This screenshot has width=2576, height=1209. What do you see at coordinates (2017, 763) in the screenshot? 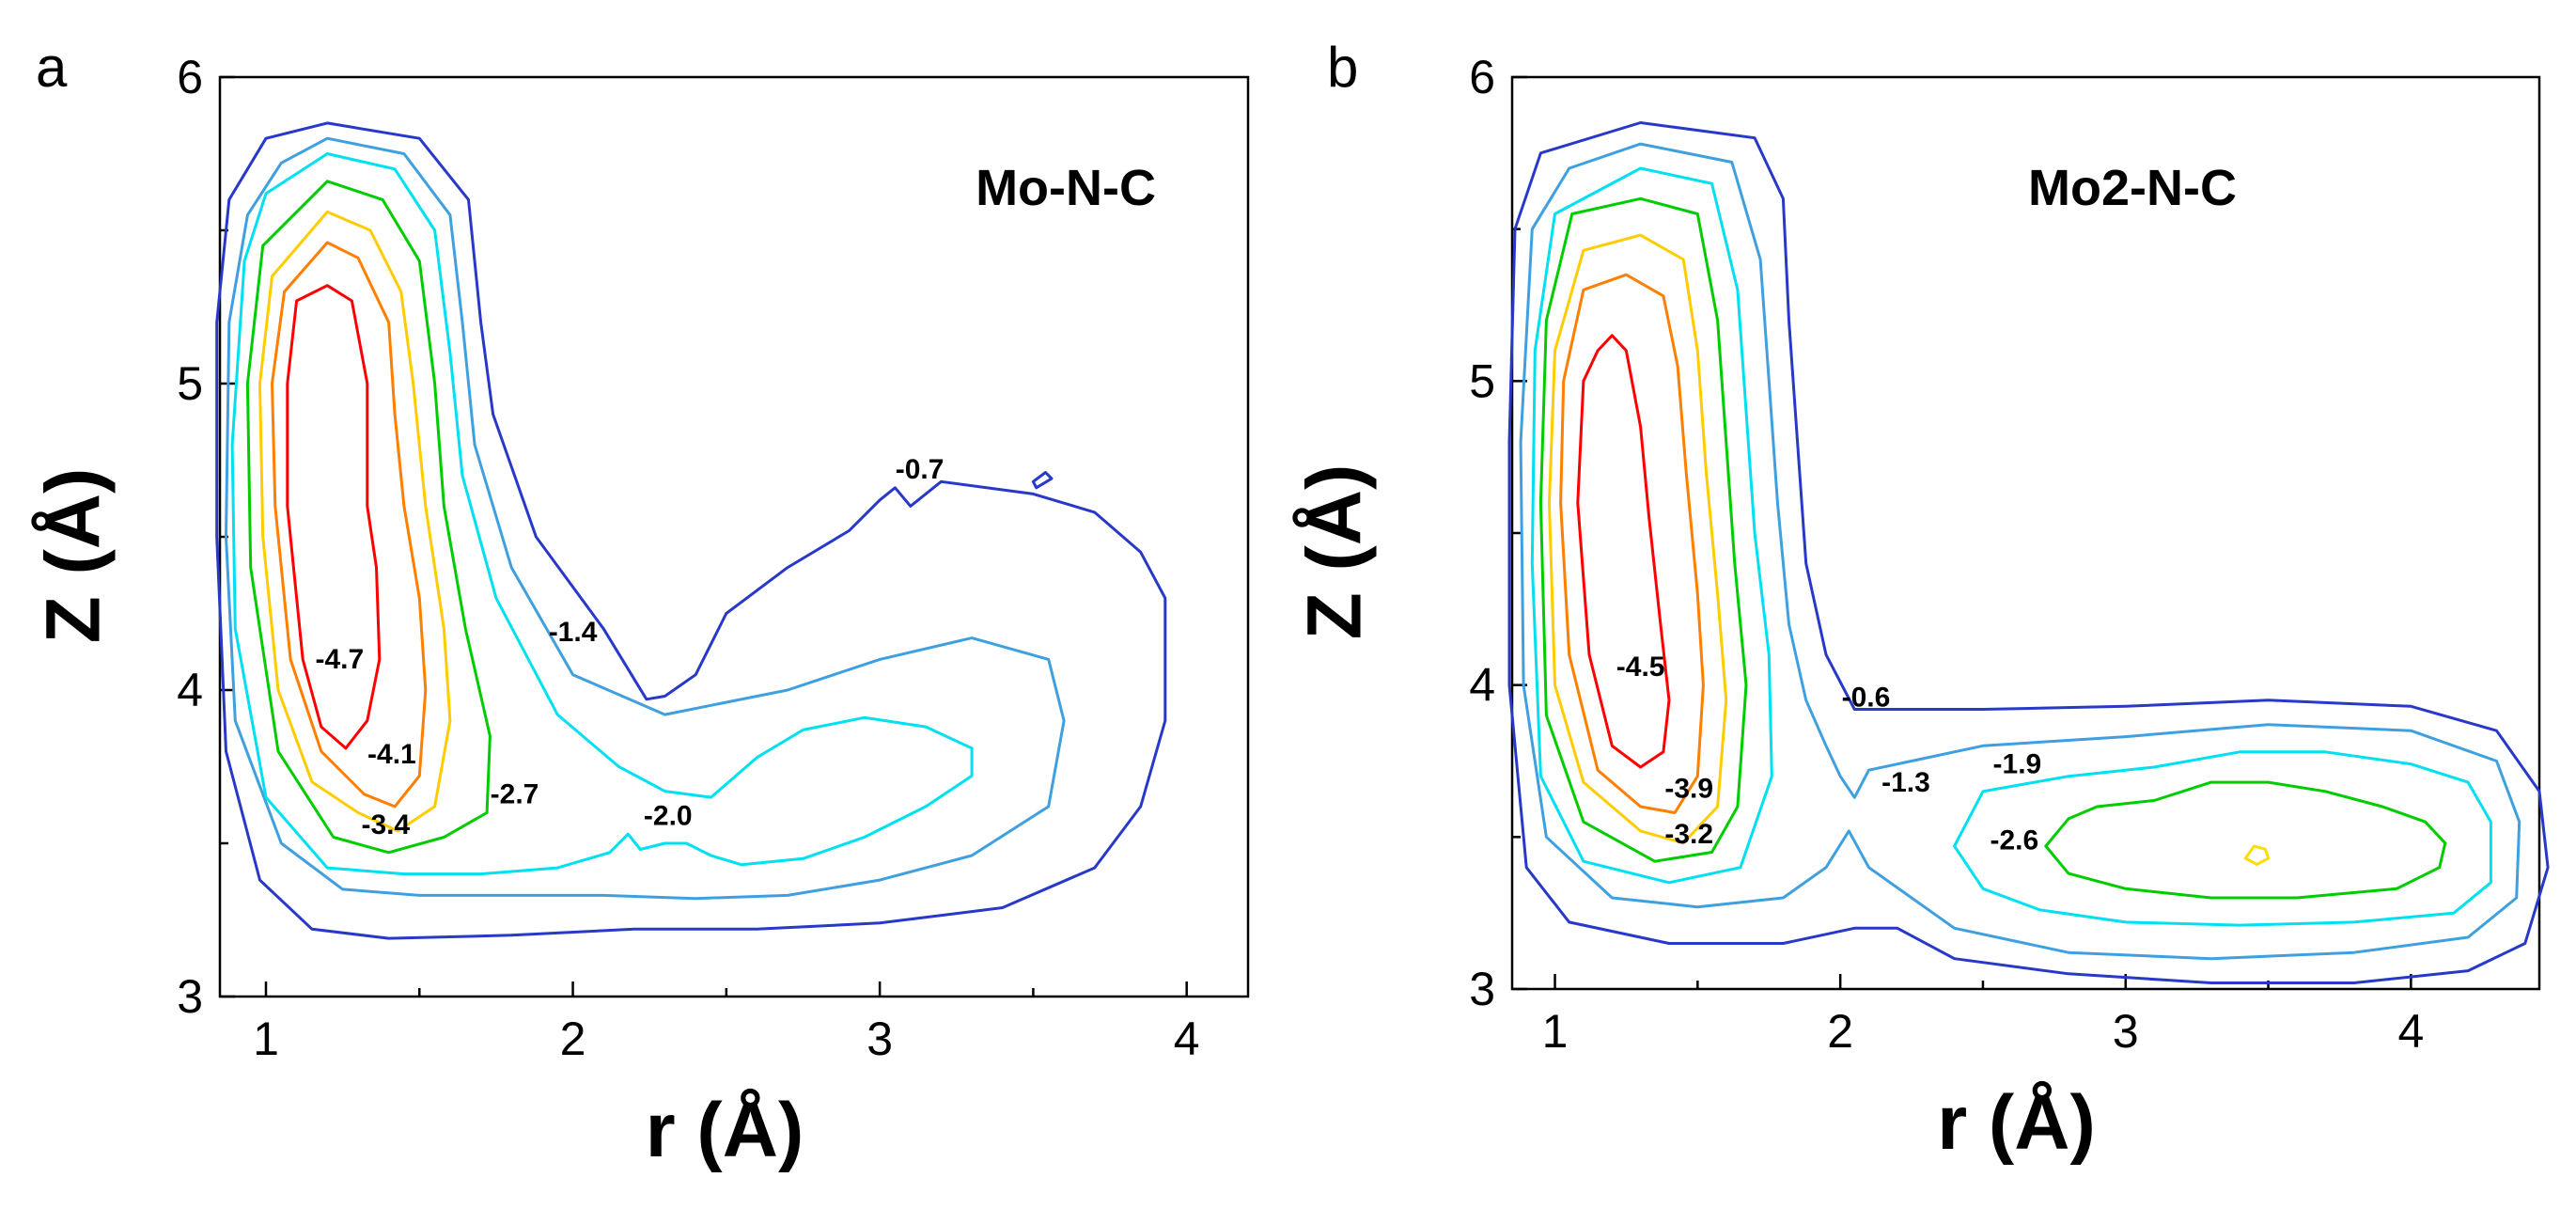
I see `contour-label: -1.9` at bounding box center [2017, 763].